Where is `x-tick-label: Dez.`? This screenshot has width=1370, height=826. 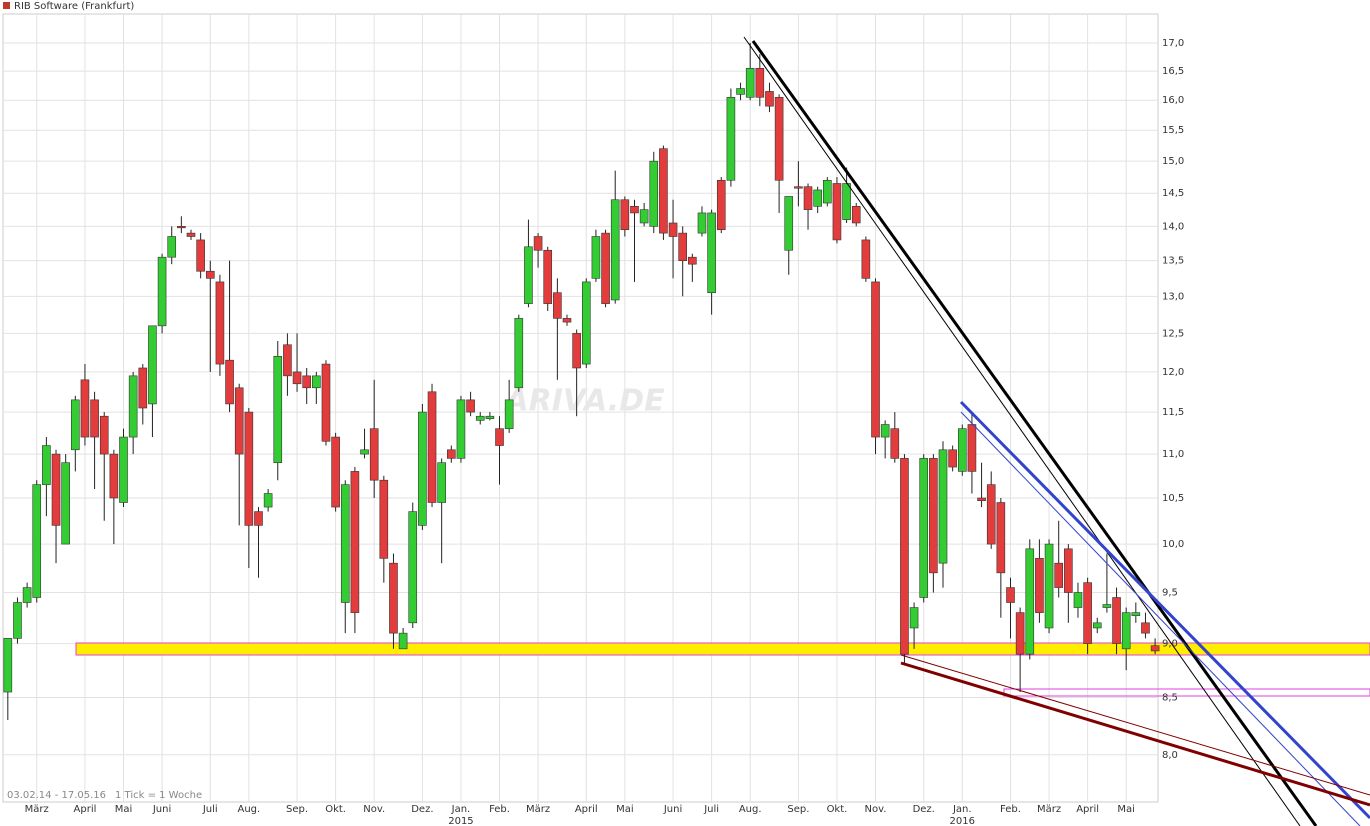
x-tick-label: Dez. is located at coordinates (924, 809).